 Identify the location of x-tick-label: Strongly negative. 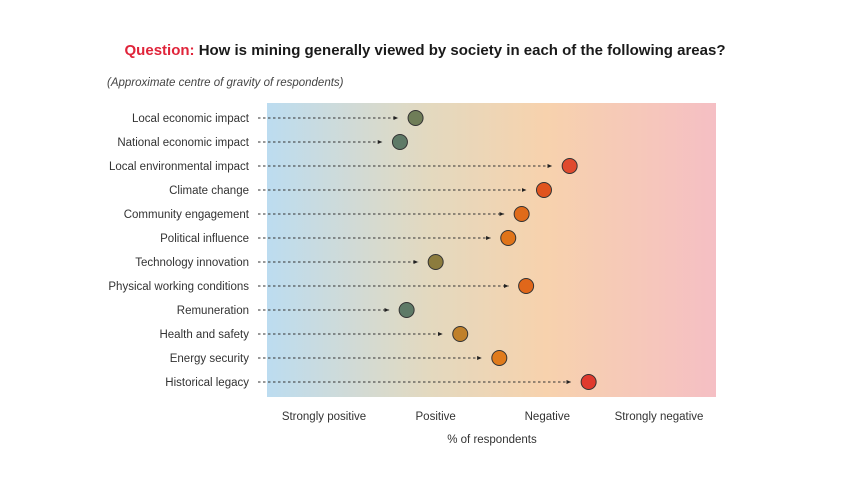
(659, 417).